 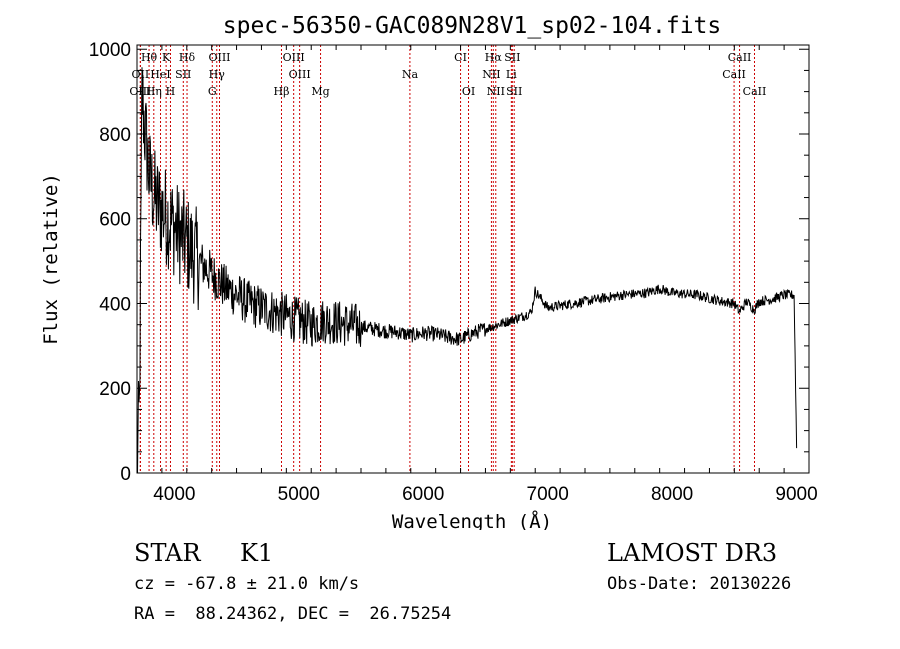 I want to click on line-label: Hβ, so click(x=282, y=91).